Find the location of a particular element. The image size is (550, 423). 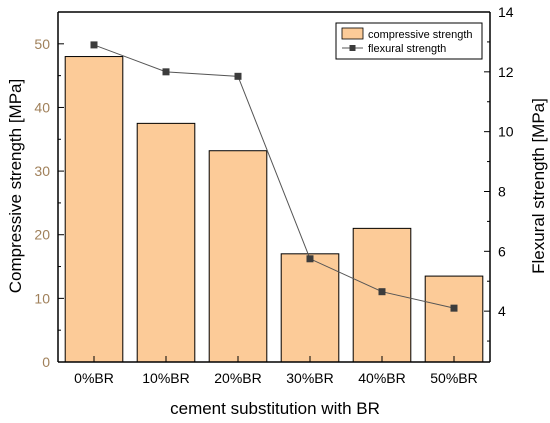

y-left-tick-label: 50 is located at coordinates (42, 44).